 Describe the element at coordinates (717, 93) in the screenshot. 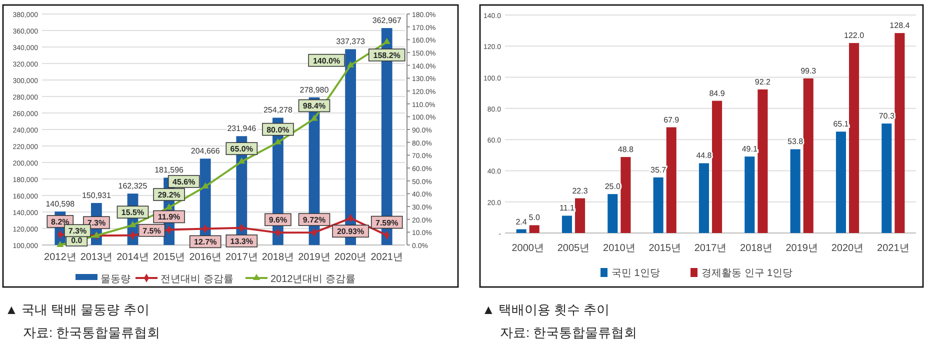

I see `data-label: 84.9` at that location.